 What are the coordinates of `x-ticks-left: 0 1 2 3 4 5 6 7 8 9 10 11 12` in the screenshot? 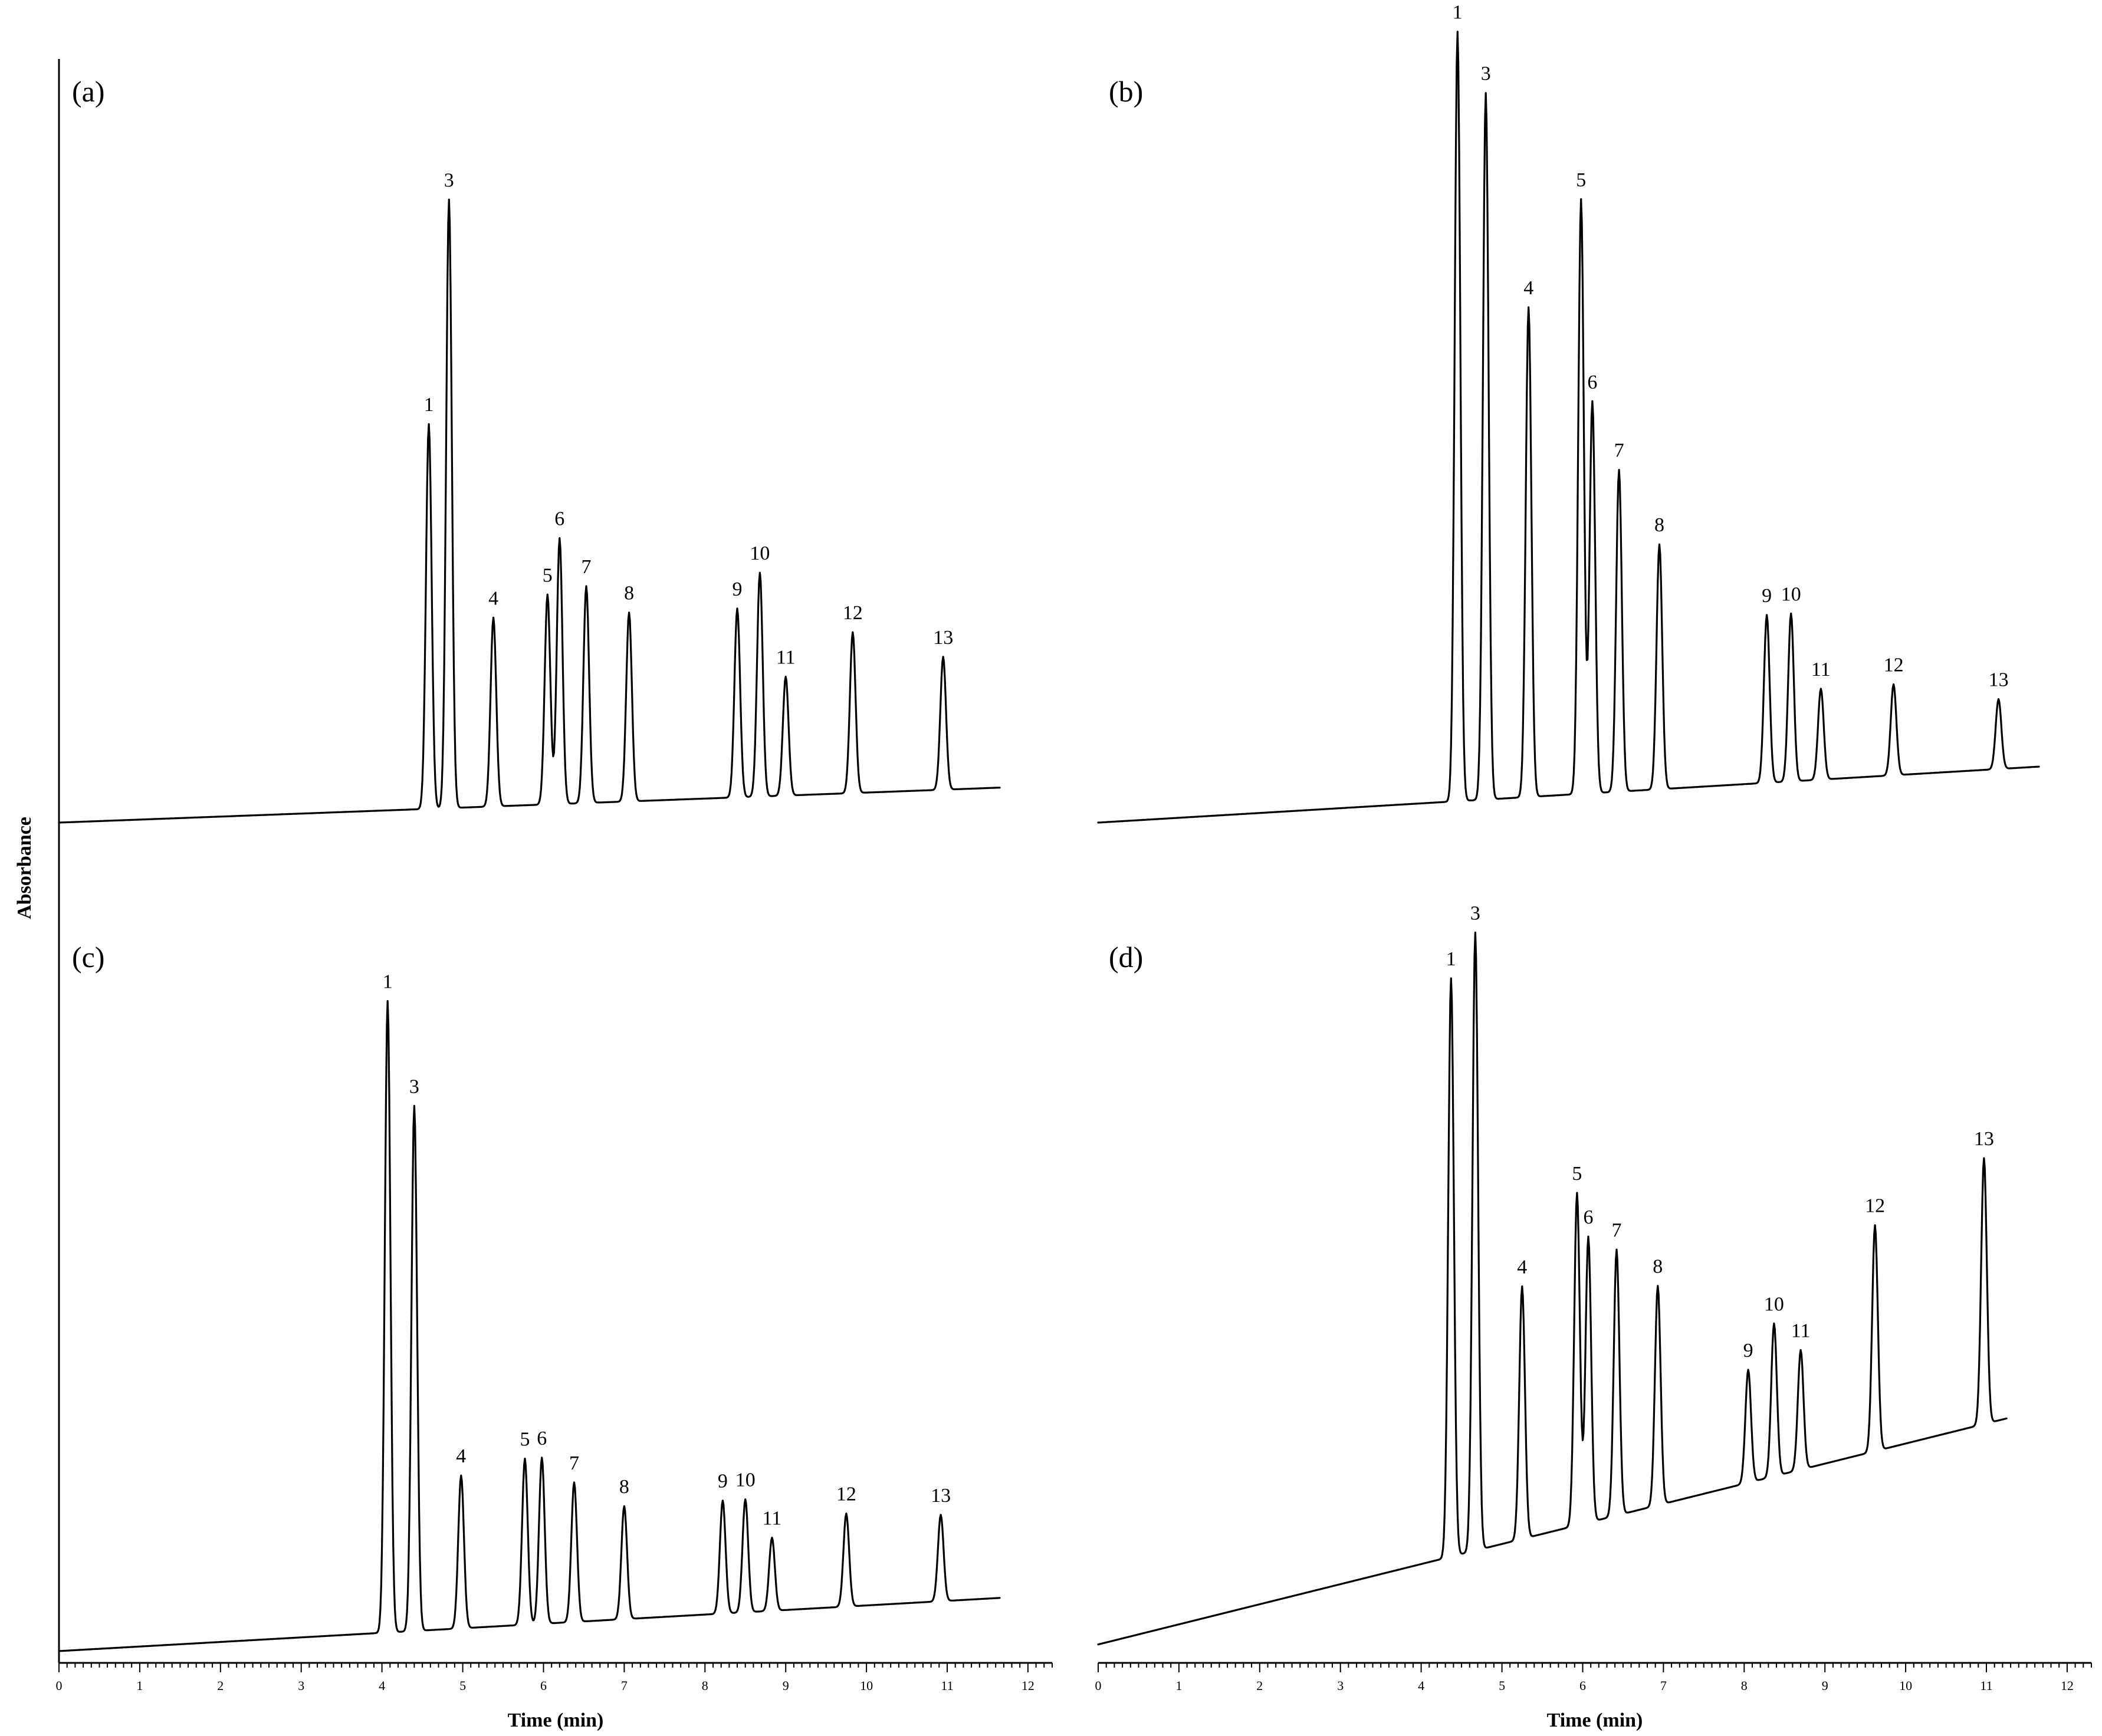 It's located at (554, 1678).